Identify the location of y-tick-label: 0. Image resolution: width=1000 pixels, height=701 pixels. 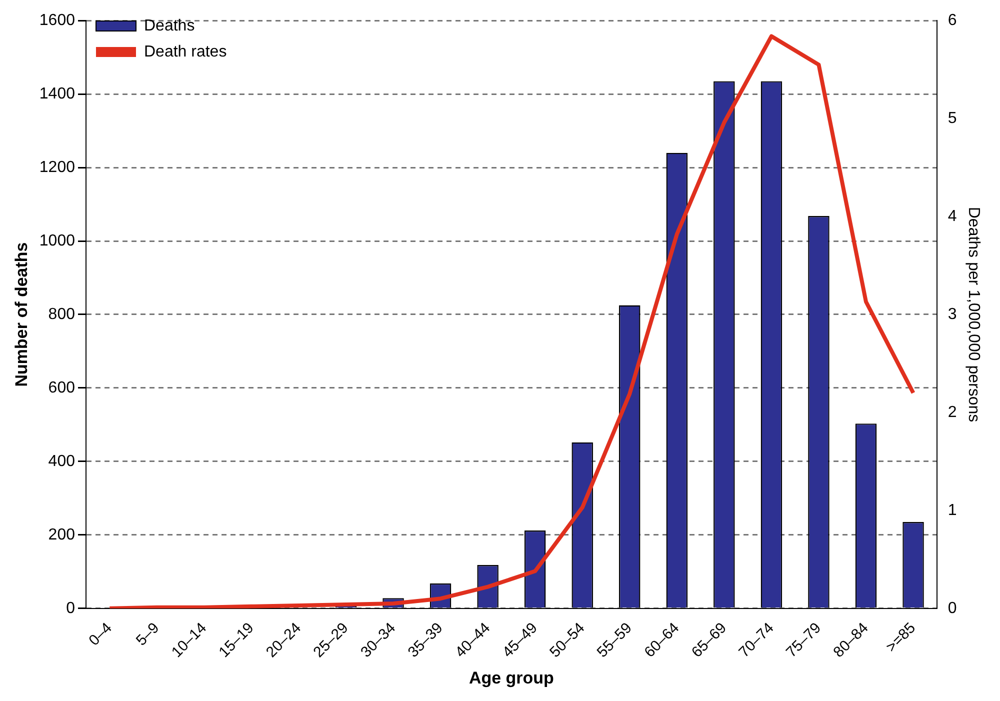
(71, 608).